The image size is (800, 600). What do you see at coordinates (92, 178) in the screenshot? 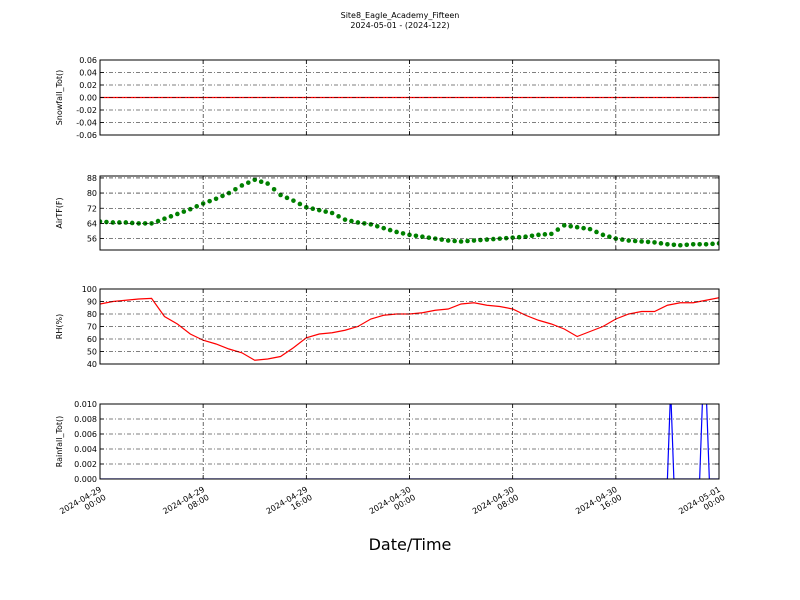
I see `y-tick-label: 88` at bounding box center [92, 178].